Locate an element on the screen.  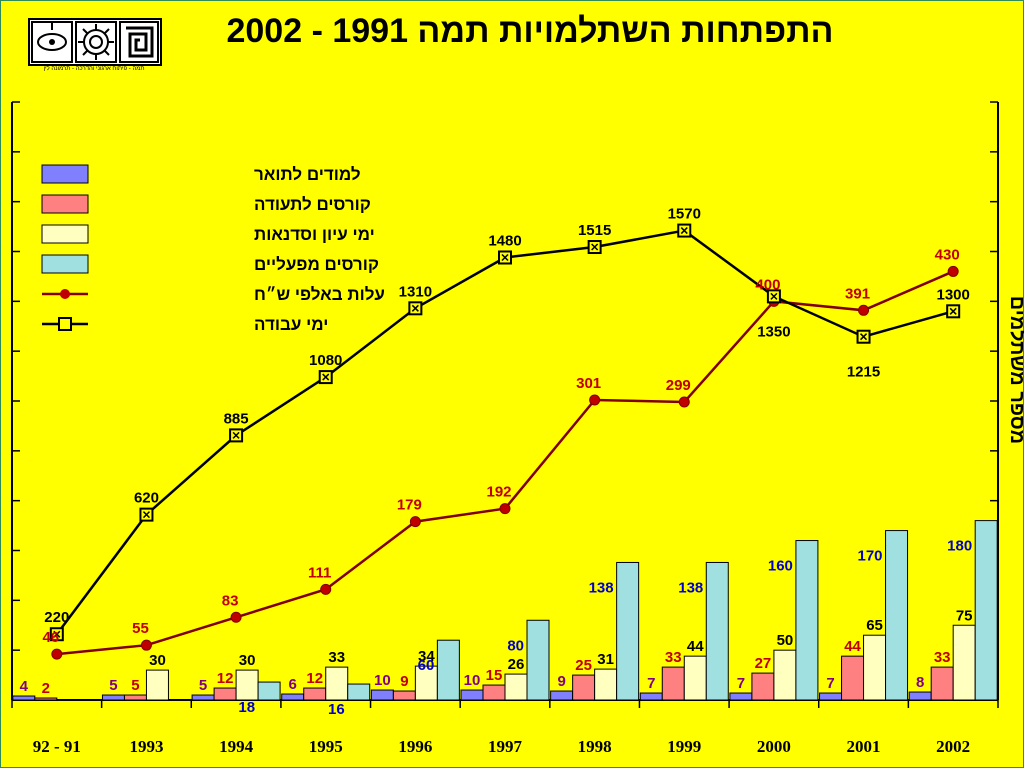
bar-data-label: 34 is located at coordinates (426, 656).